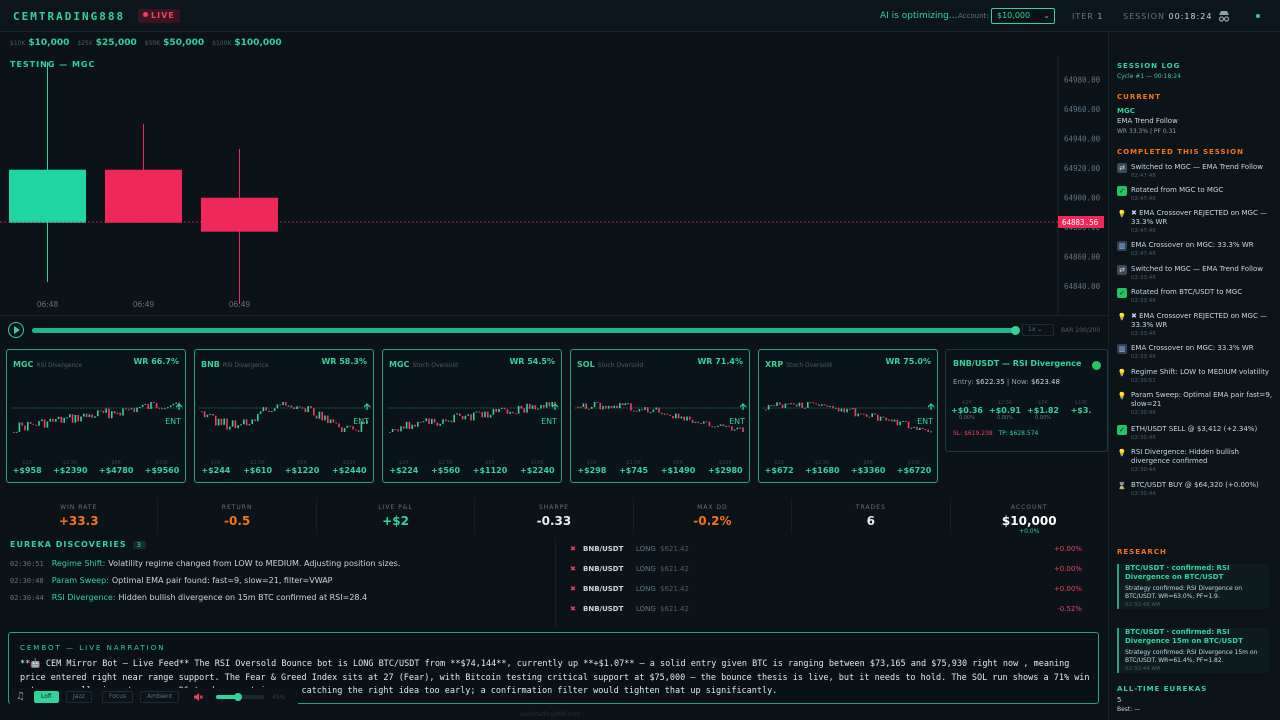 The image size is (1280, 720). Describe the element at coordinates (1082, 286) in the screenshot. I see `y-tick-label: 64840.00` at that location.